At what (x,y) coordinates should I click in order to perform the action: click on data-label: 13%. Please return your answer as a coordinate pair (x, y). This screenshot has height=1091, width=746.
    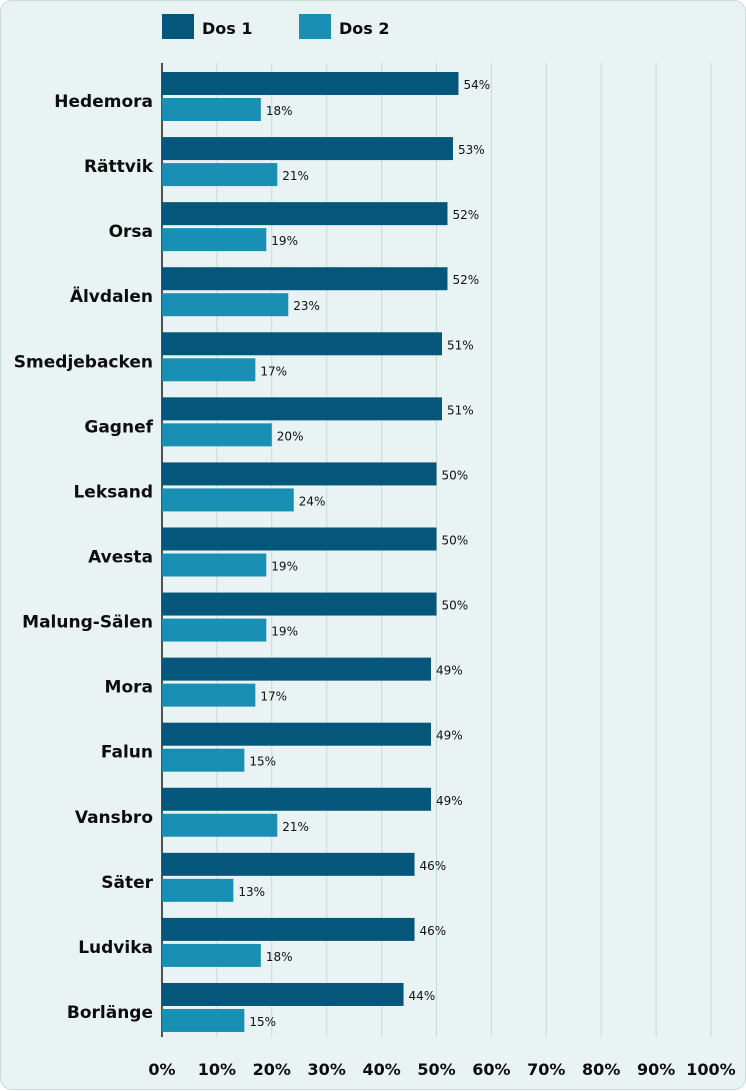
    Looking at the image, I should click on (251, 892).